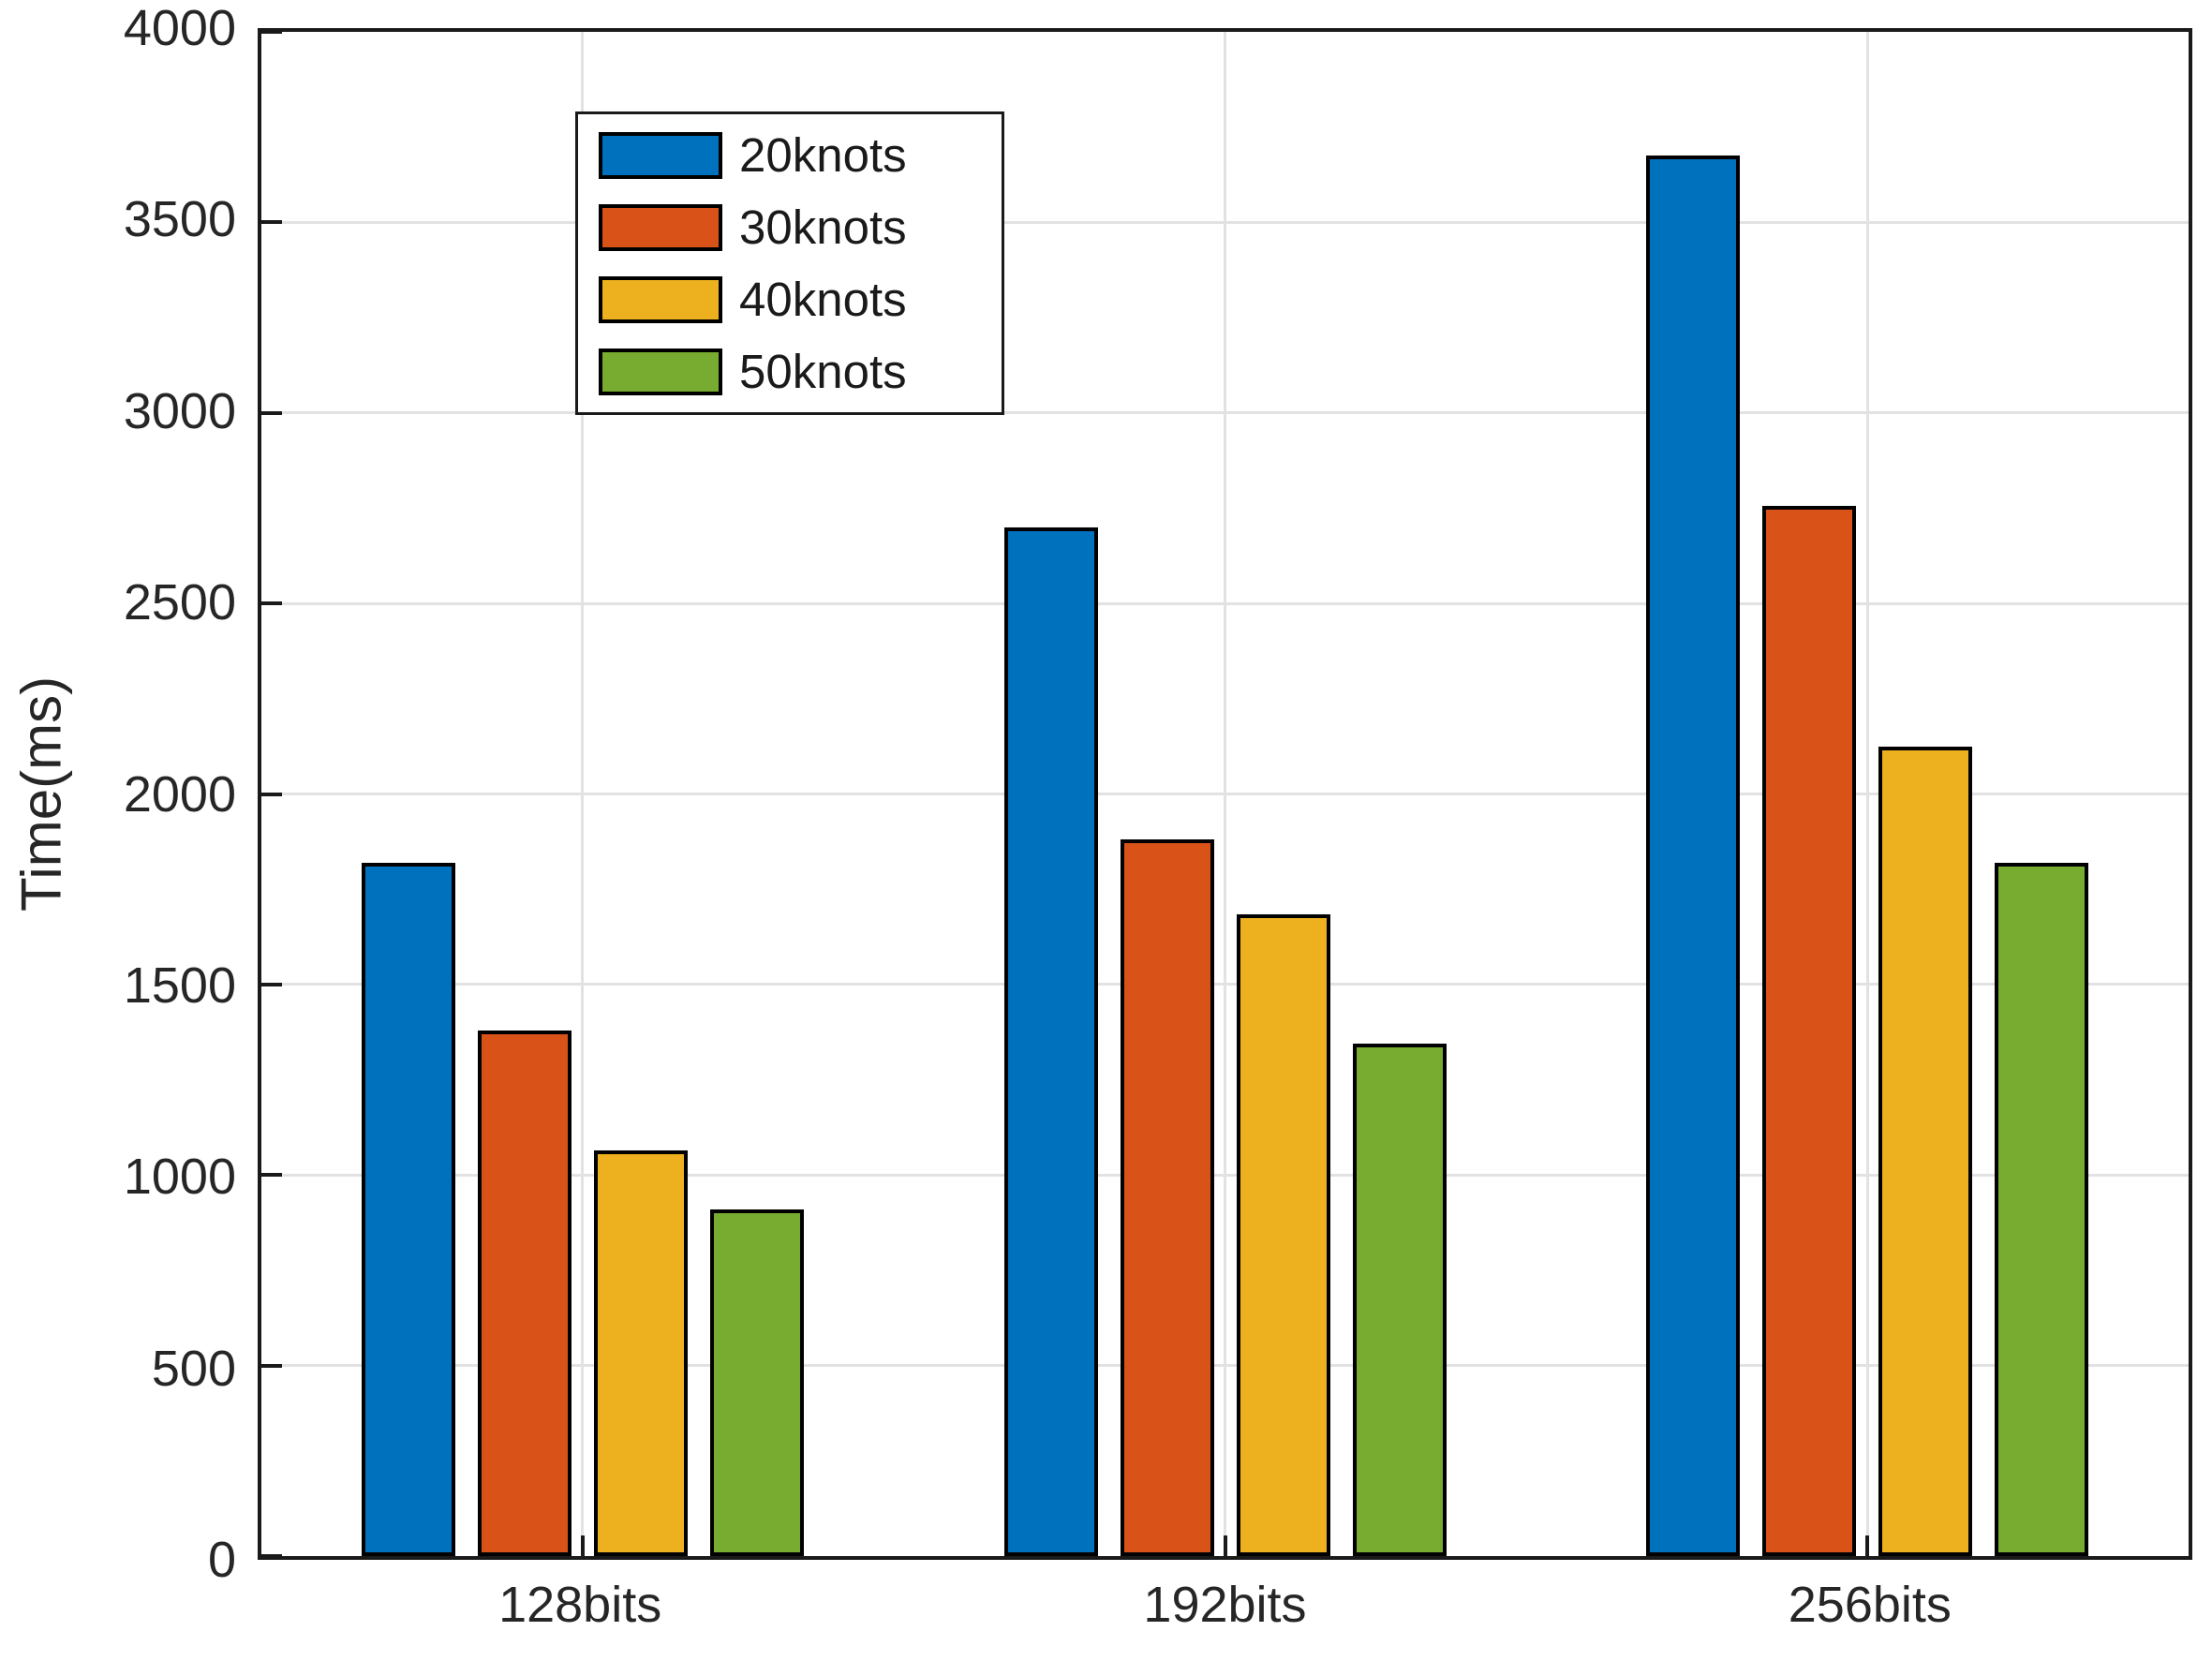  I want to click on y-tick-label: 2000, so click(179, 794).